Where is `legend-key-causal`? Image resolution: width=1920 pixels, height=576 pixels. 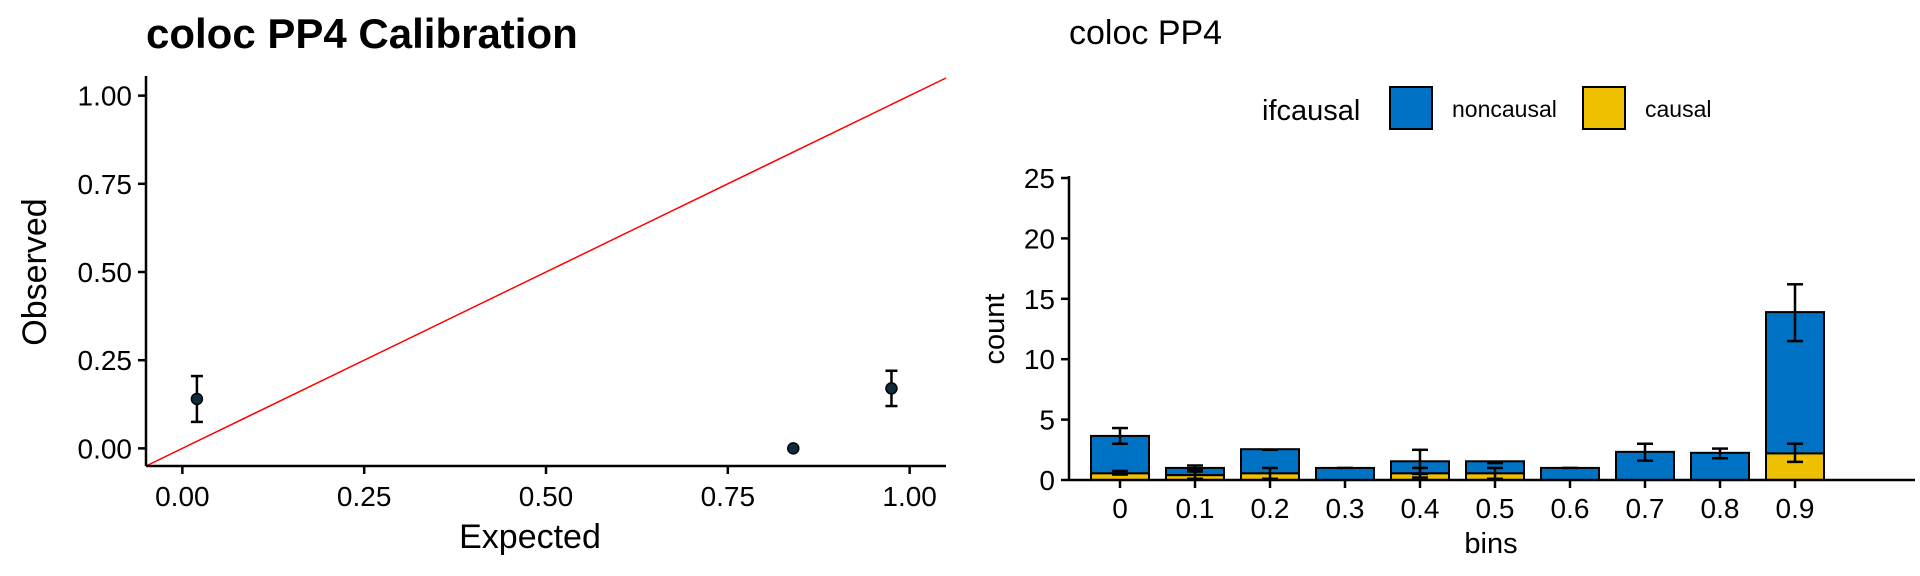 legend-key-causal is located at coordinates (1604, 108).